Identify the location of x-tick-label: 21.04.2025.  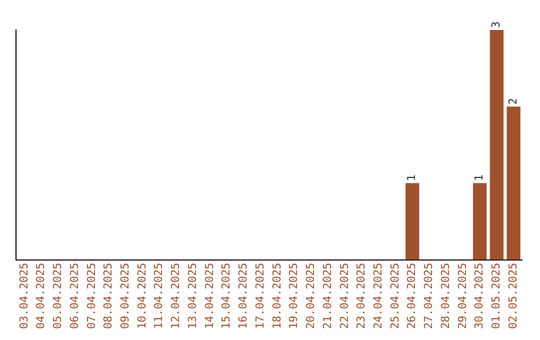
(327, 296).